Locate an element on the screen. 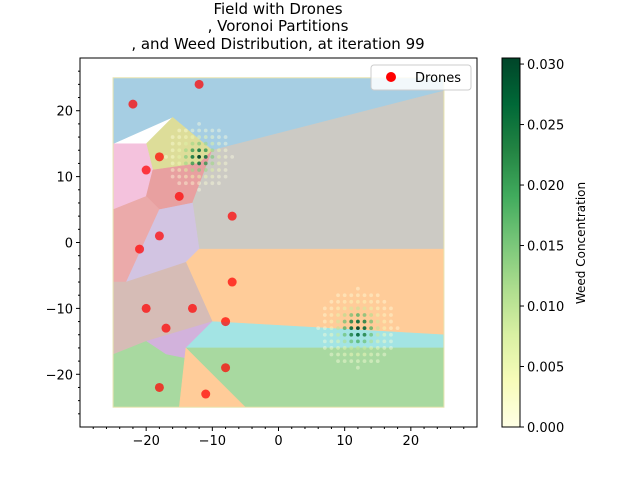  legend-label-drones: Drones is located at coordinates (438, 78).